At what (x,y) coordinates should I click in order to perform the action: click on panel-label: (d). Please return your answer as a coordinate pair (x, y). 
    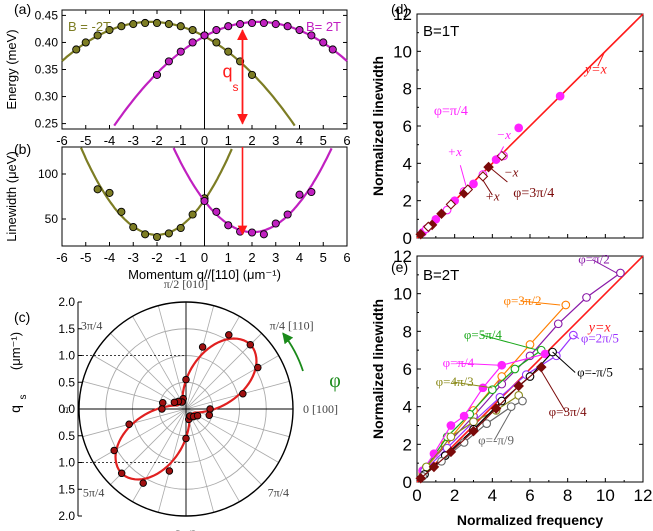
    Looking at the image, I should click on (399, 9).